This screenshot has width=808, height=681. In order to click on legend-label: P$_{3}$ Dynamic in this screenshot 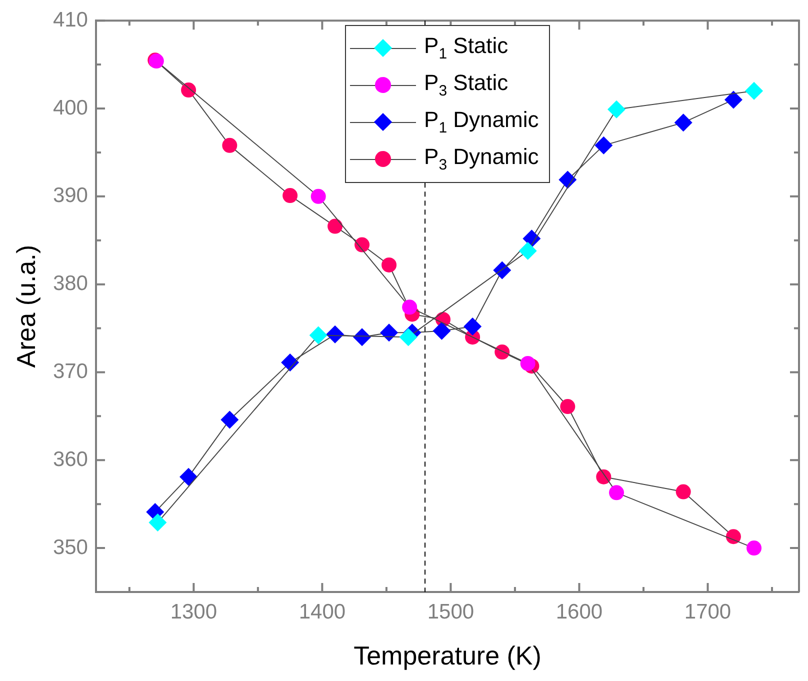, I will do `click(481, 159)`.